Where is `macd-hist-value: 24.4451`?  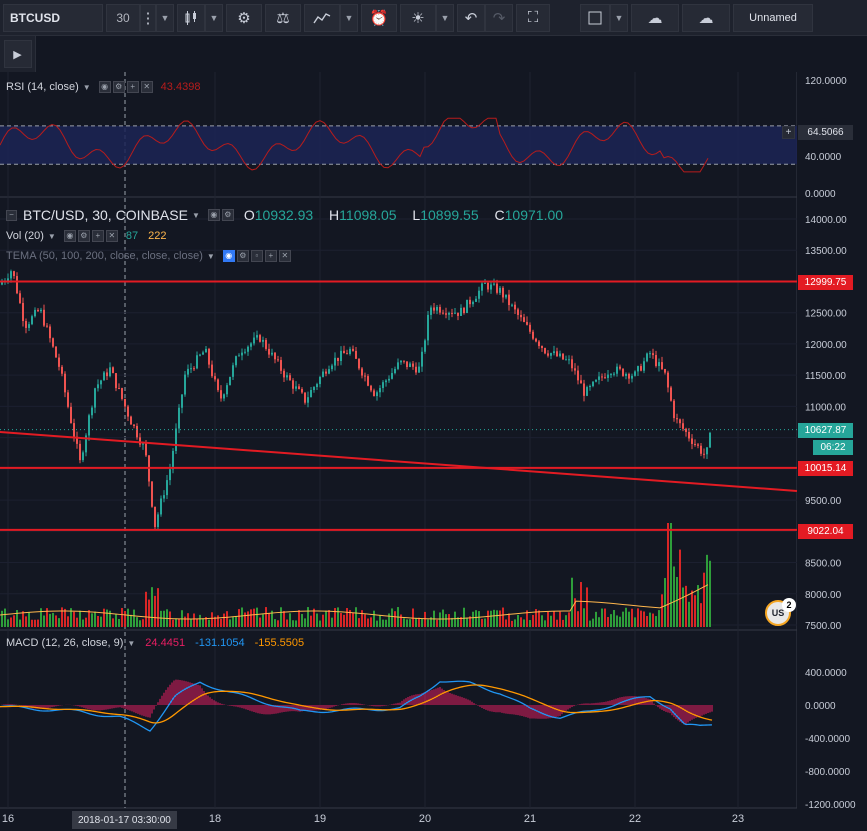 macd-hist-value: 24.4451 is located at coordinates (165, 643).